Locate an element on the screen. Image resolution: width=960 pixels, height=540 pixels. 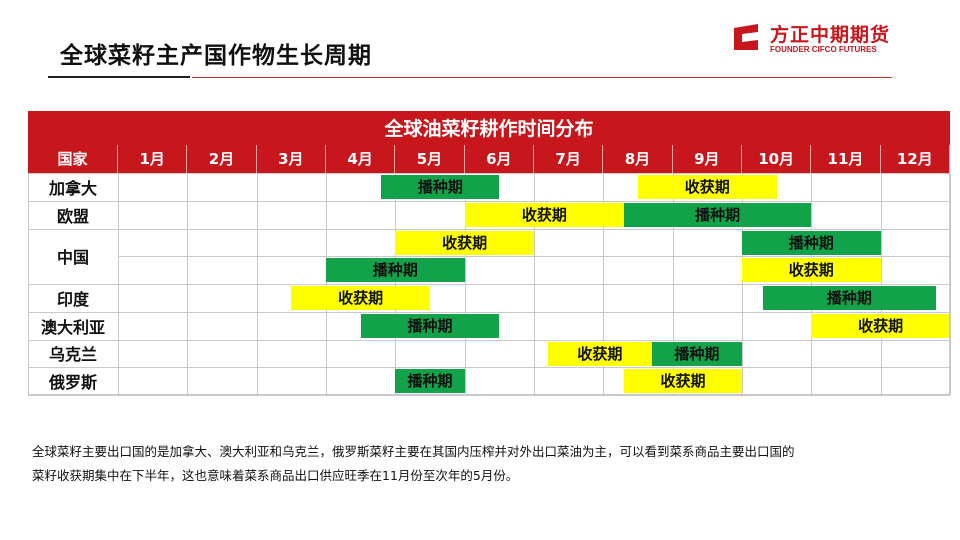
logo-name-cn: 方正中期期货 is located at coordinates (830, 35).